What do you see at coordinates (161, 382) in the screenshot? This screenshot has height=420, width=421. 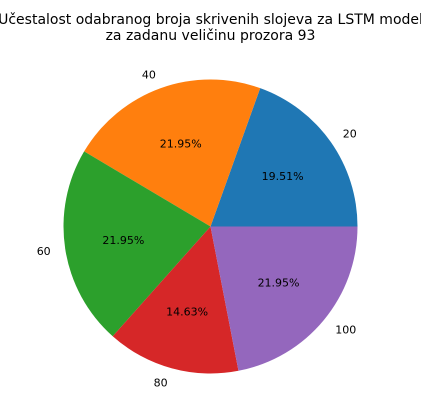 I see `slice-category-label: 80` at bounding box center [161, 382].